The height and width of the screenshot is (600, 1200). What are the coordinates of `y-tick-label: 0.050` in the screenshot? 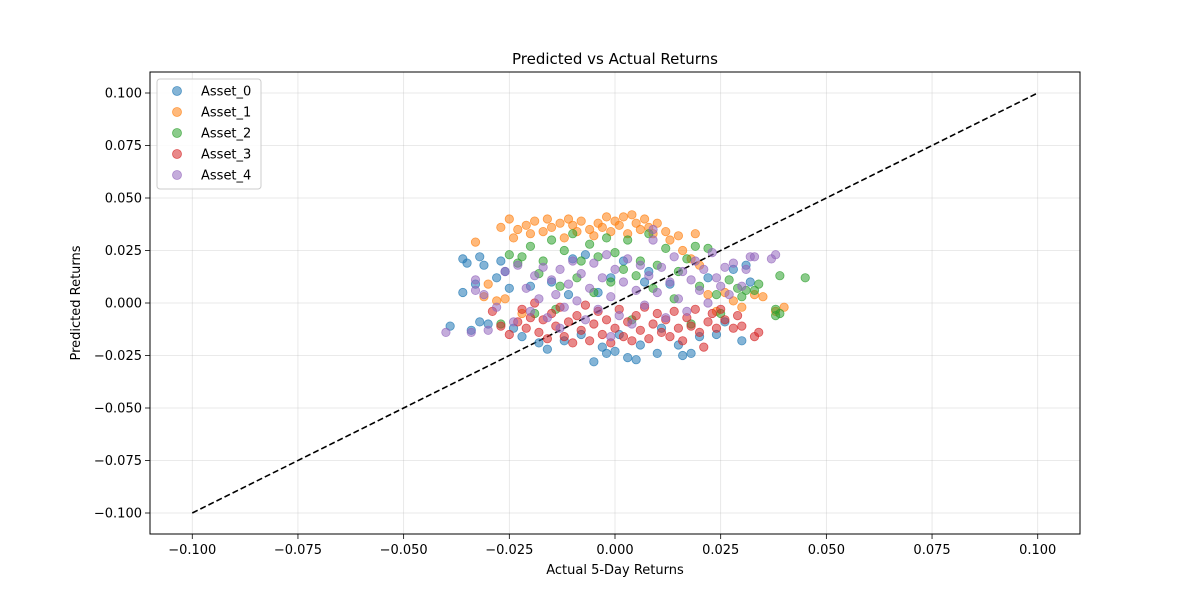 It's located at (123, 199).